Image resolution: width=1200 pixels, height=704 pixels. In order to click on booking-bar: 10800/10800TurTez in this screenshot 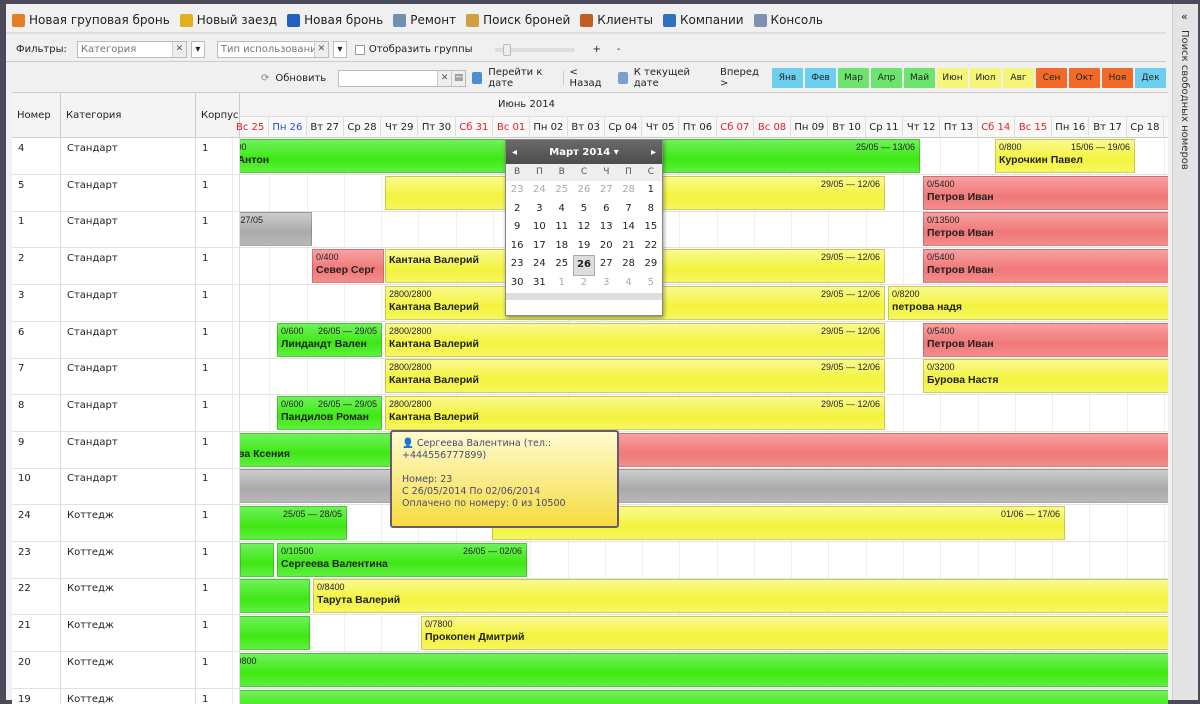, I will do `click(704, 670)`.